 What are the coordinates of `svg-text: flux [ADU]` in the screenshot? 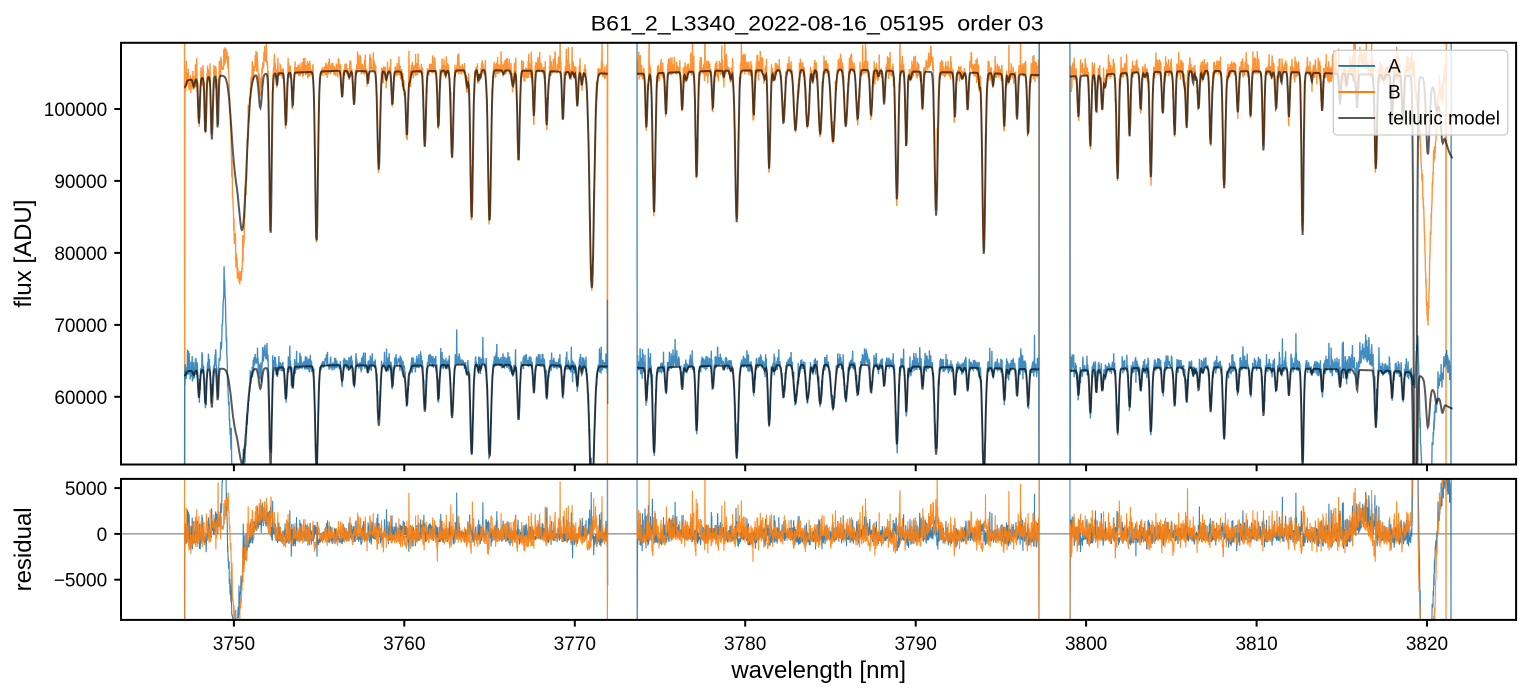 It's located at (23, 254).